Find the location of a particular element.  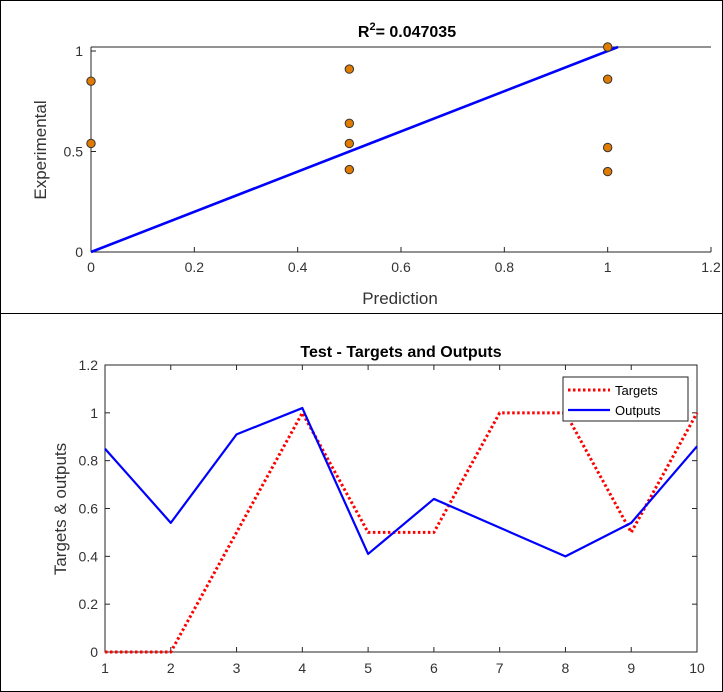

chart2-x-tick-label: 1 is located at coordinates (105, 668).